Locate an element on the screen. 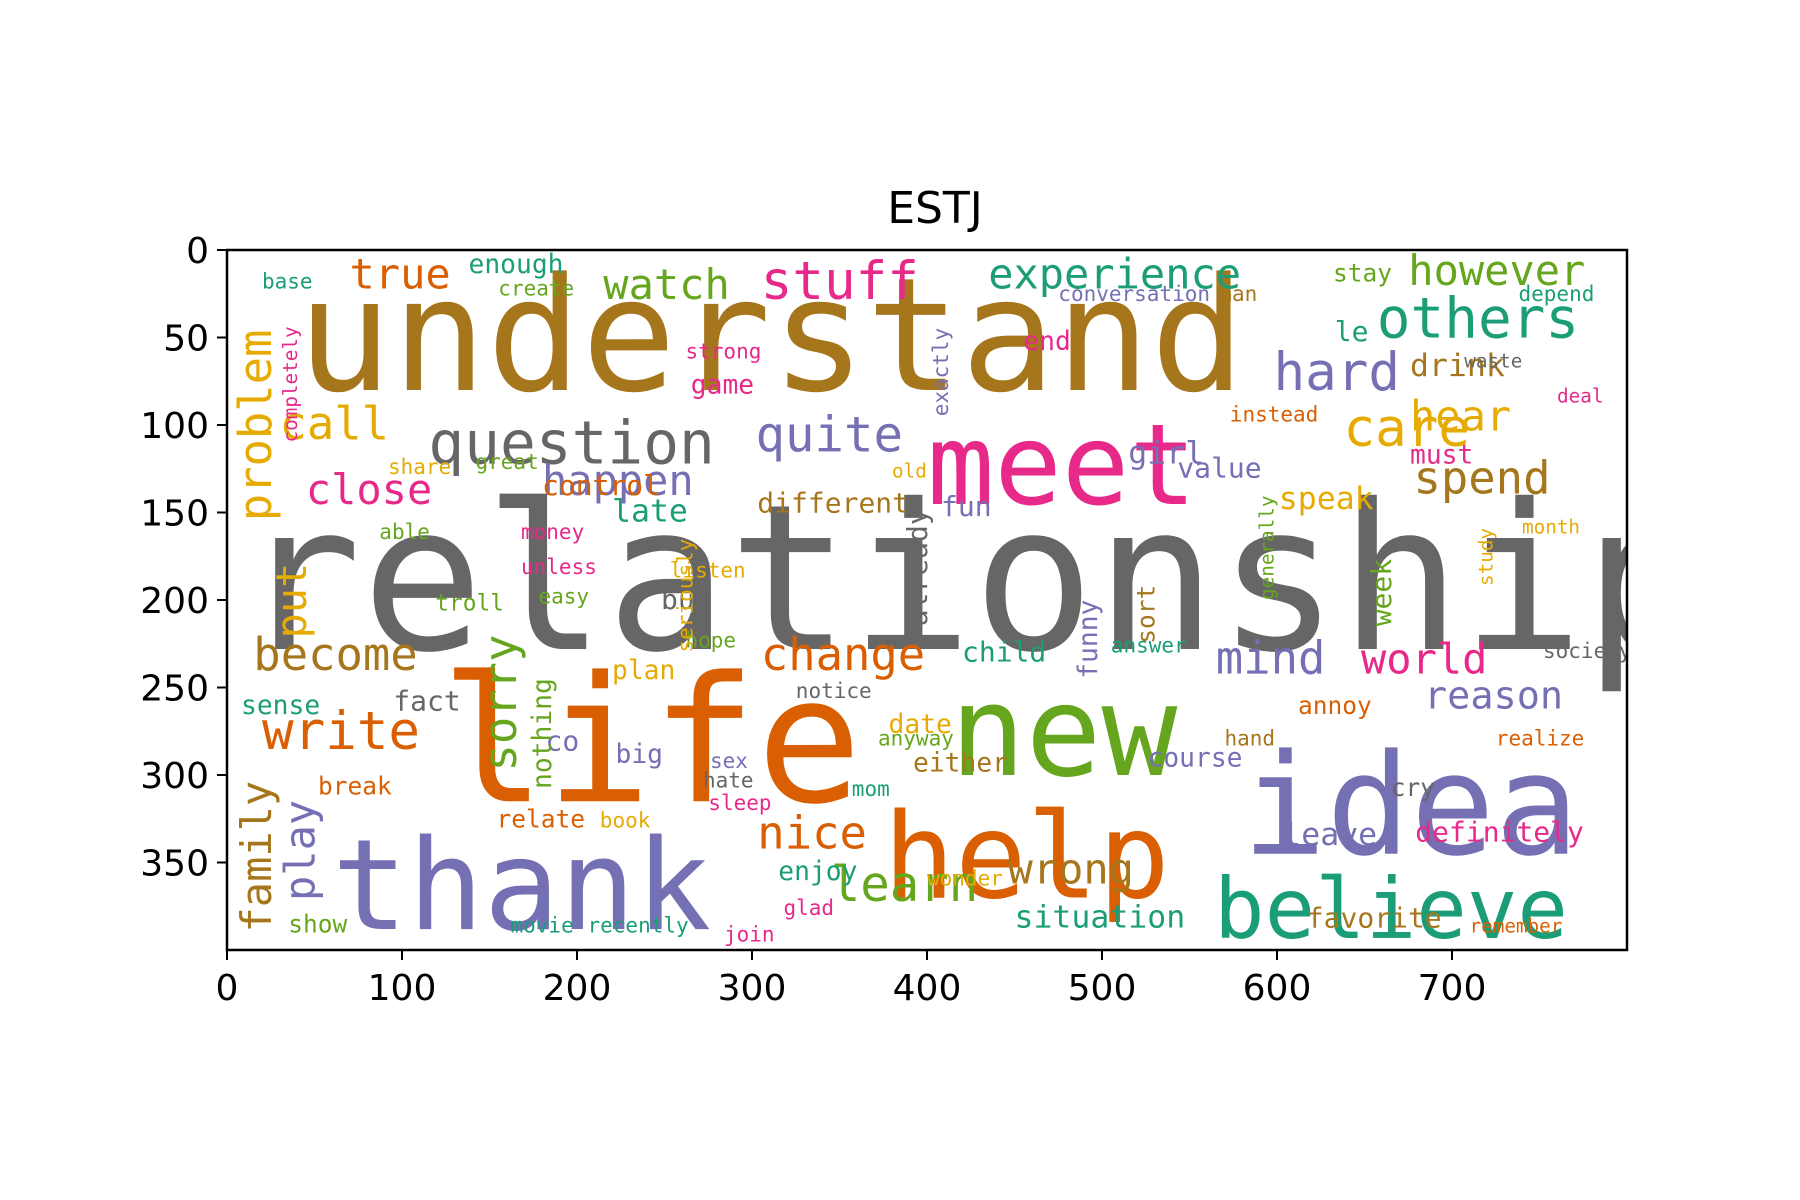 The height and width of the screenshot is (1200, 1800). word-write: write is located at coordinates (341, 731).